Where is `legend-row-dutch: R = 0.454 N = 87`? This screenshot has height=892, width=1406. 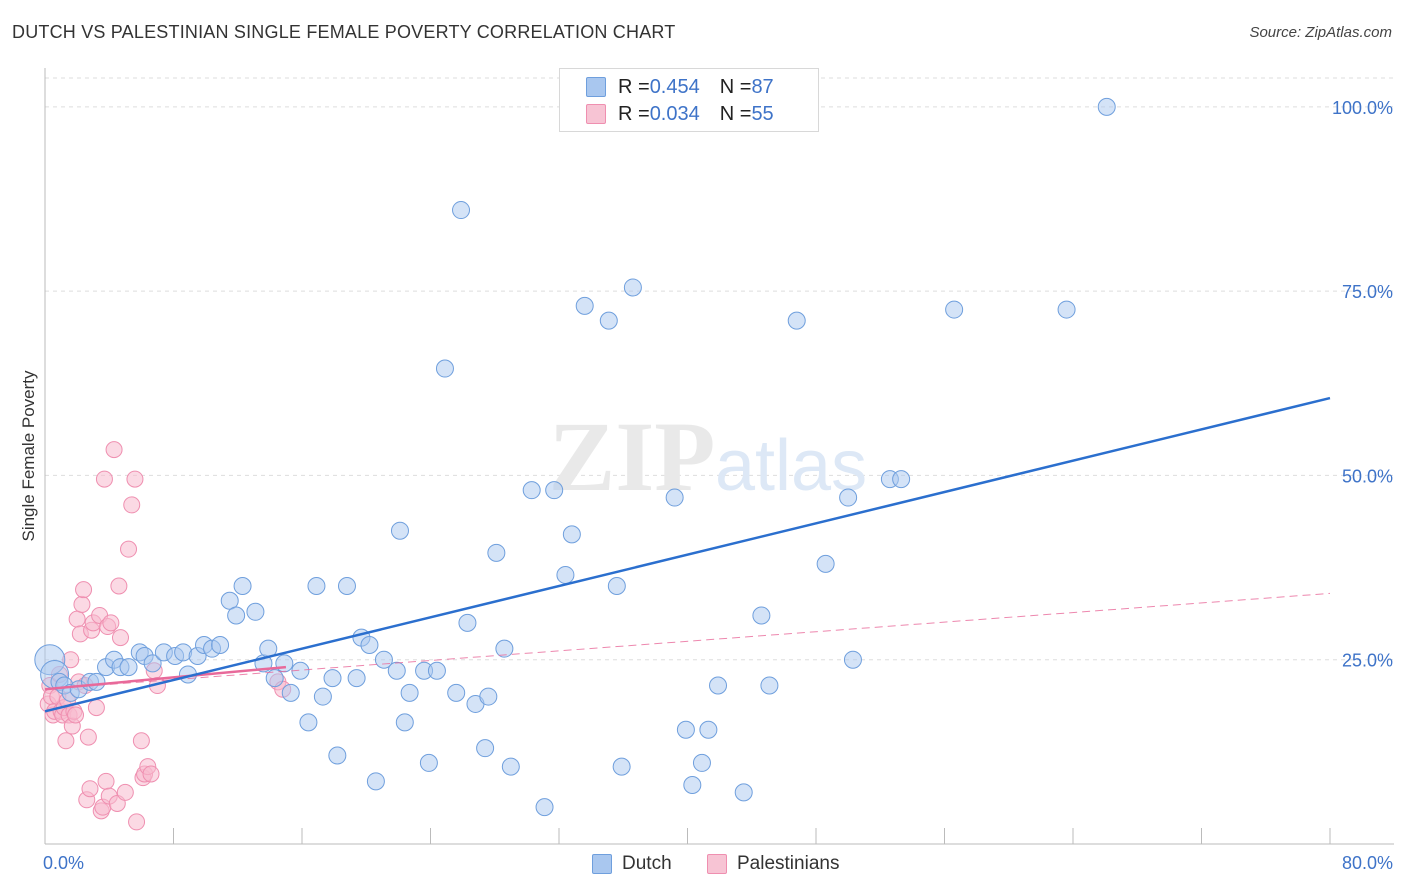 legend-row-dutch: R = 0.454 N = 87 is located at coordinates (680, 87).